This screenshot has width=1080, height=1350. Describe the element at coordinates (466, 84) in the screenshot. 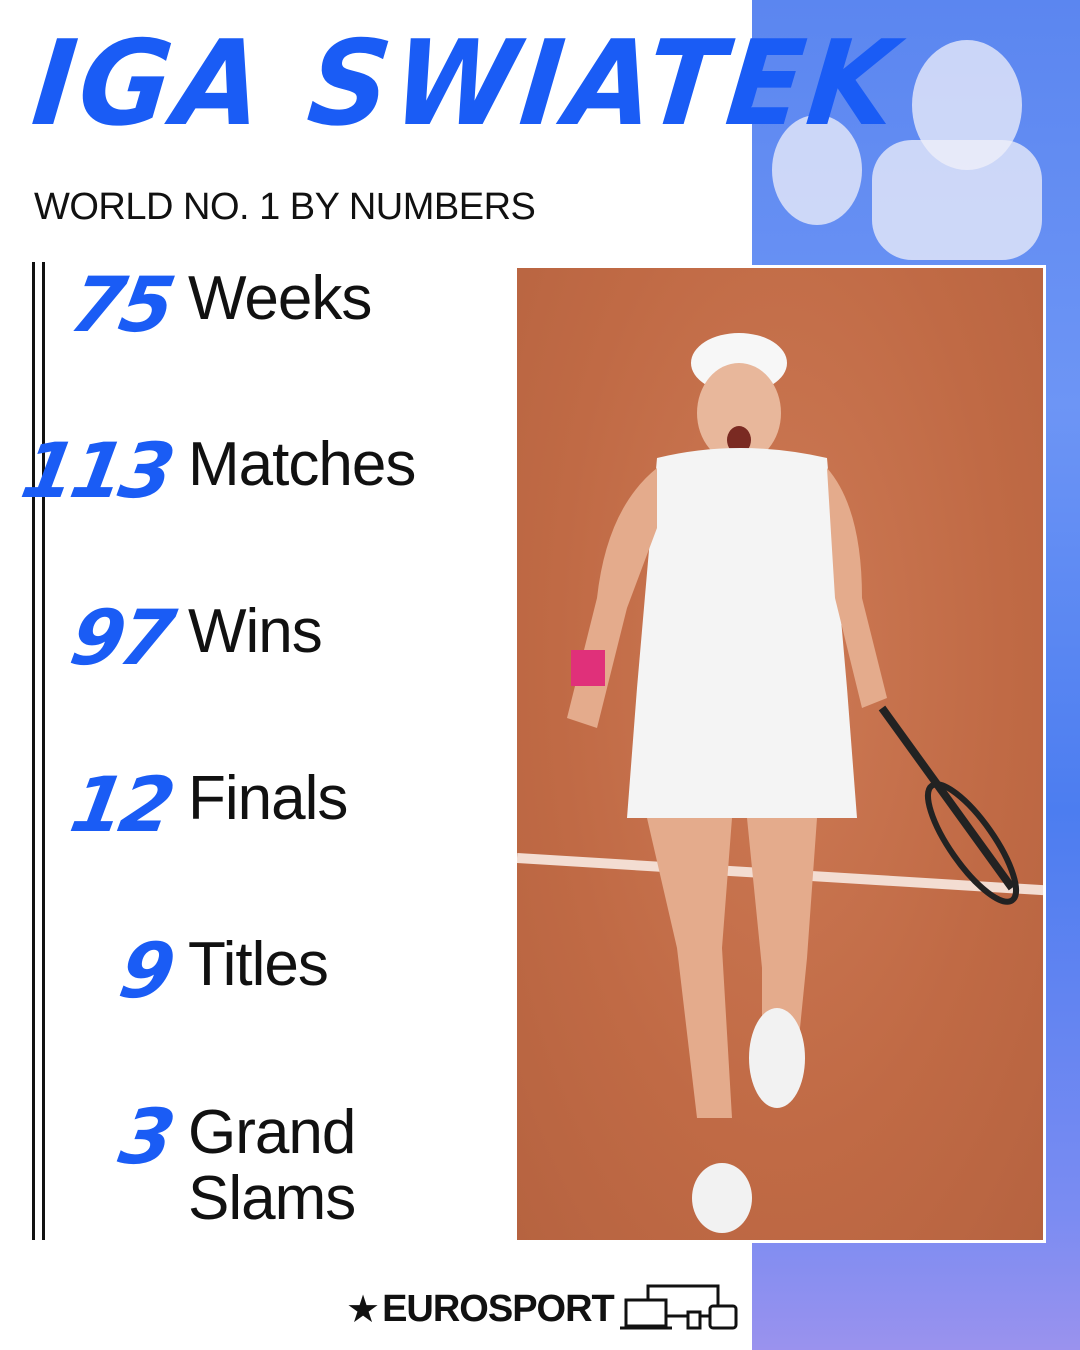

I see `page-title: IGA SWIATEK` at that location.